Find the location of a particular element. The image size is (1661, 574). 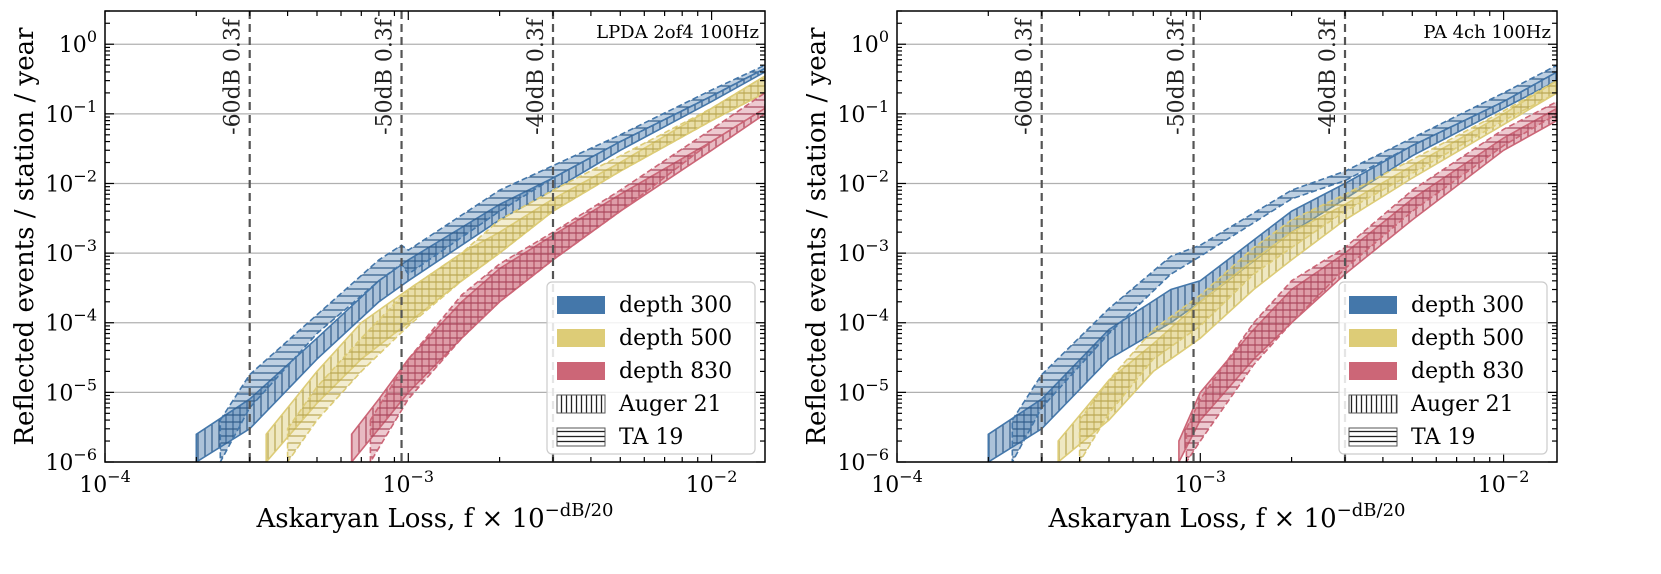

y-tick-label: 10⁻³ is located at coordinates (71, 251).